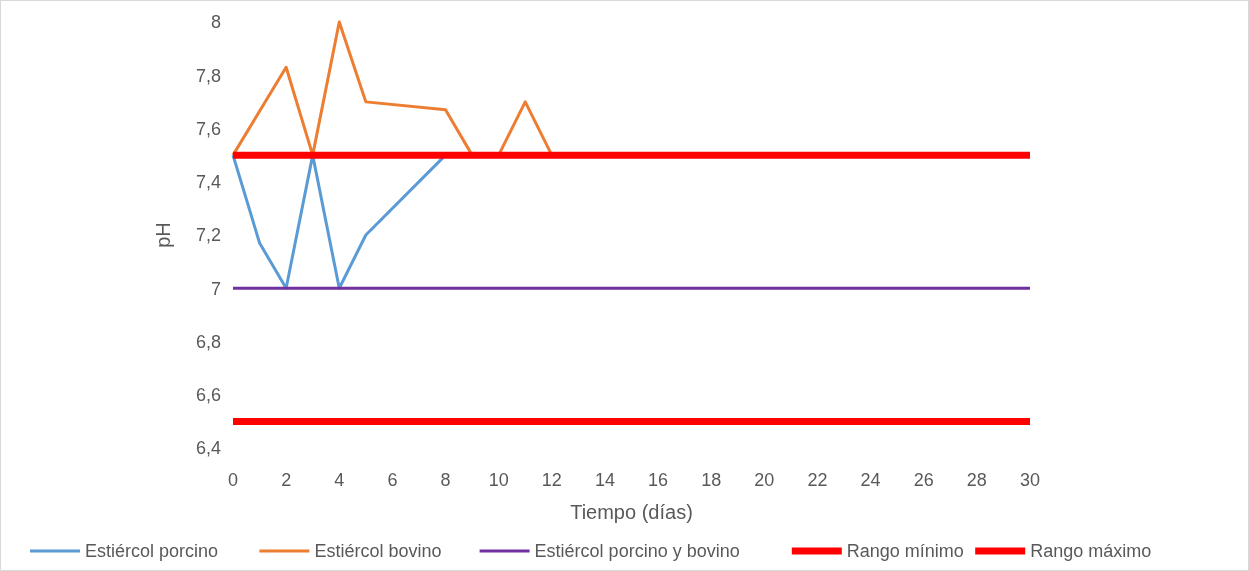  I want to click on x-axis-title: Tiempo (días), so click(631, 512).